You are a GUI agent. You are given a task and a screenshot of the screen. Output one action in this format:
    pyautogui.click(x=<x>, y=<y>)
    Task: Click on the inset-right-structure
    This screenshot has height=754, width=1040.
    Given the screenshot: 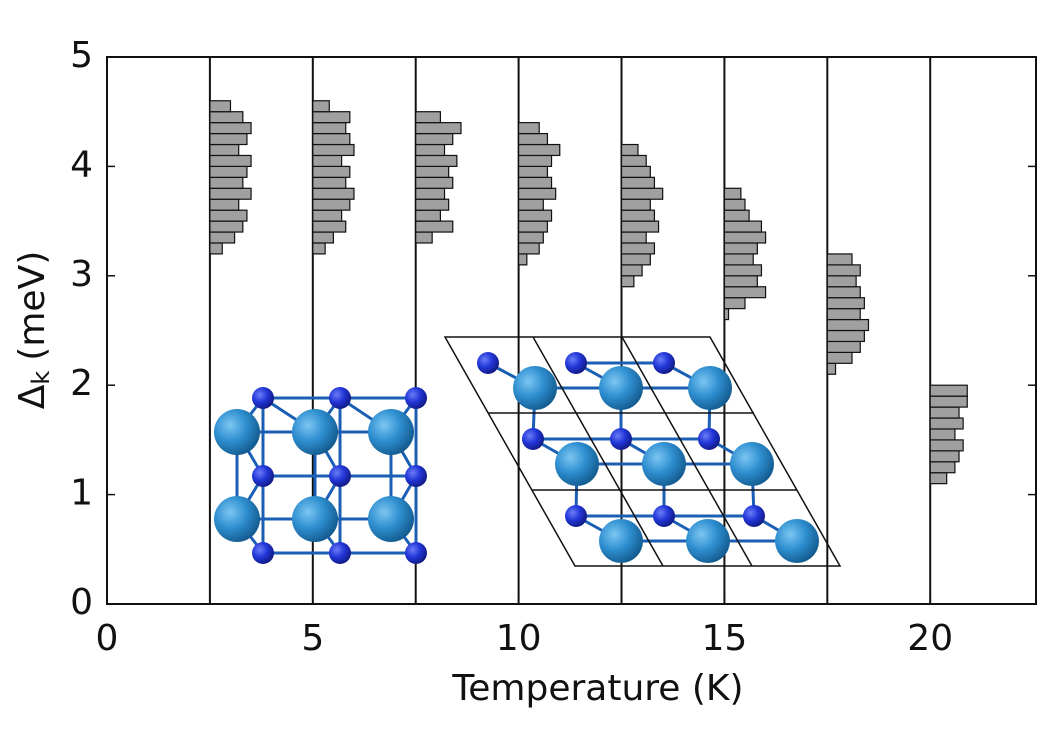 What is the action you would take?
    pyautogui.click(x=642, y=451)
    